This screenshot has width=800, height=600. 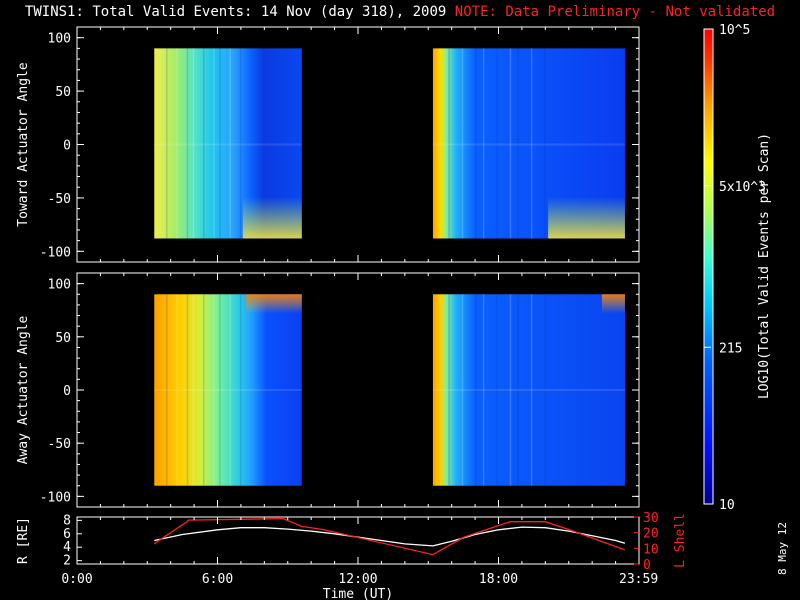 I want to click on orbit-ytick-left-label: 6, so click(x=67, y=534).